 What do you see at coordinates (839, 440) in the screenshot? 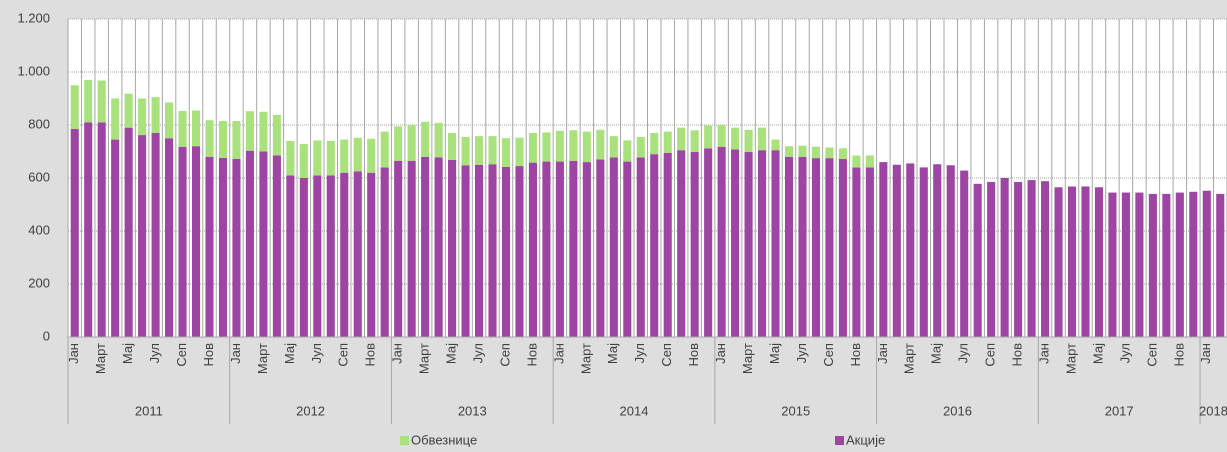
I see `legend-swatch` at bounding box center [839, 440].